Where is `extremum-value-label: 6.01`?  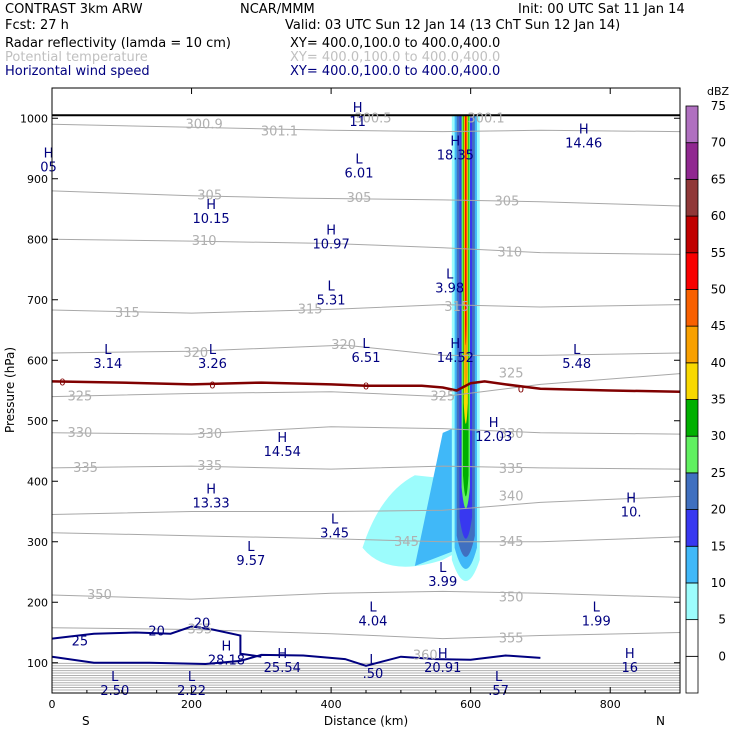 extremum-value-label: 6.01 is located at coordinates (359, 174).